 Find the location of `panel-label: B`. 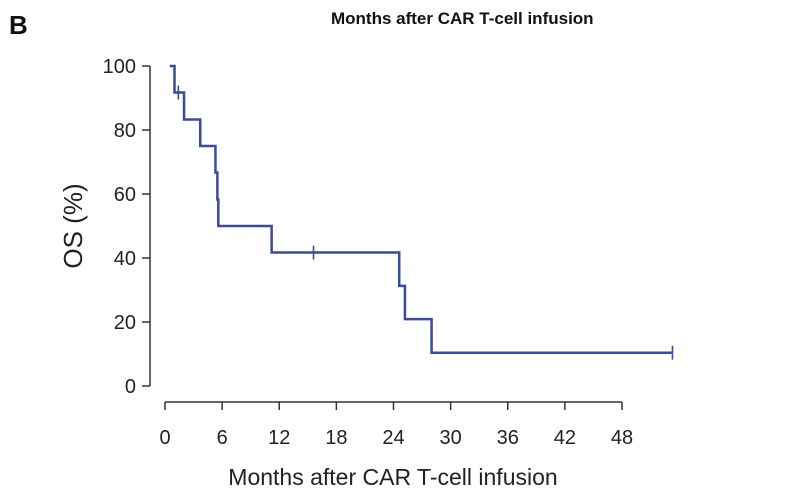

panel-label: B is located at coordinates (18, 25).